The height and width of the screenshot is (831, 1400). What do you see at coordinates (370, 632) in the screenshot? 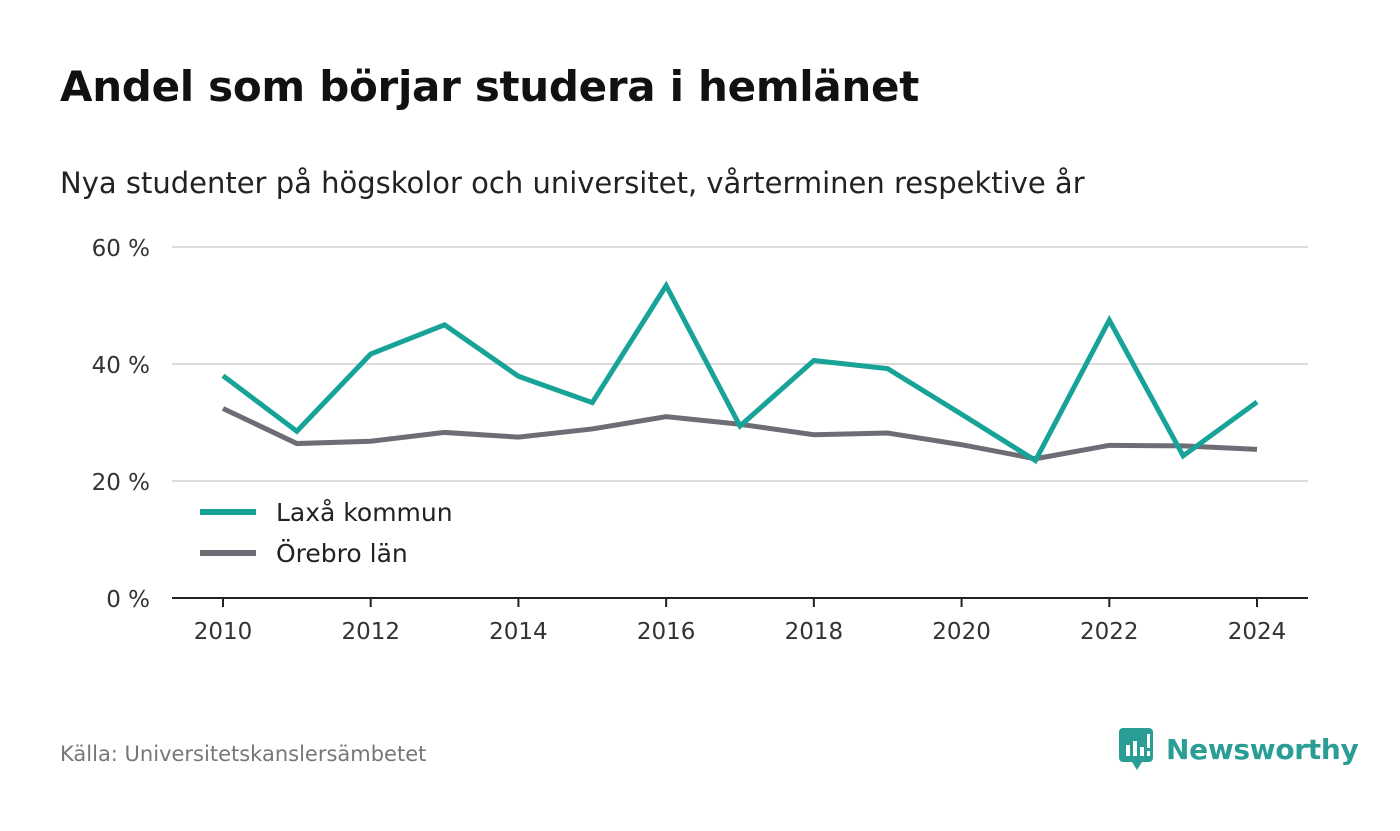
I see `x-tick-label: 2012` at bounding box center [370, 632].